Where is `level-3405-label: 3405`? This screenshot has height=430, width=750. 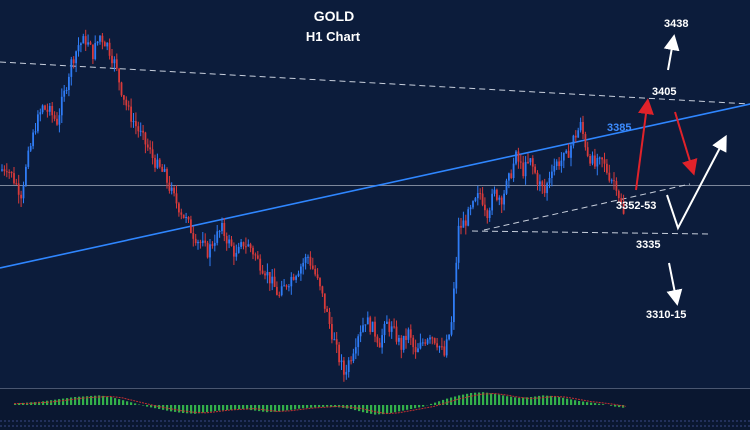
level-3405-label: 3405 is located at coordinates (664, 92).